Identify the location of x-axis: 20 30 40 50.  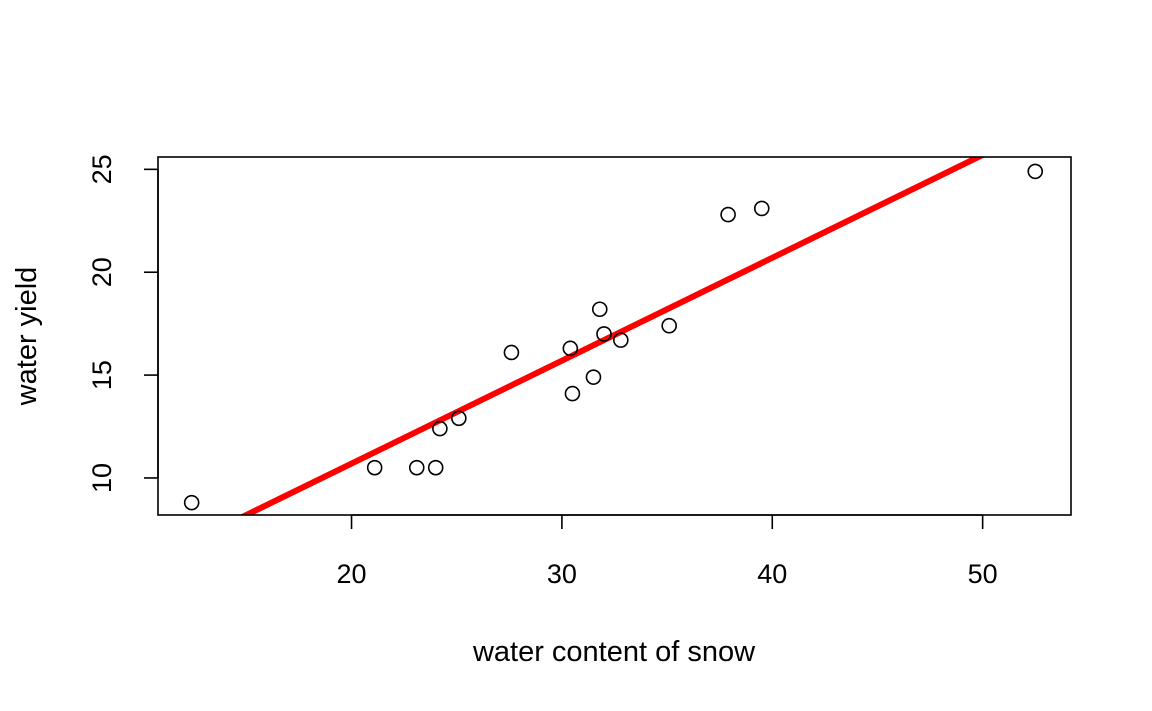
(667, 551).